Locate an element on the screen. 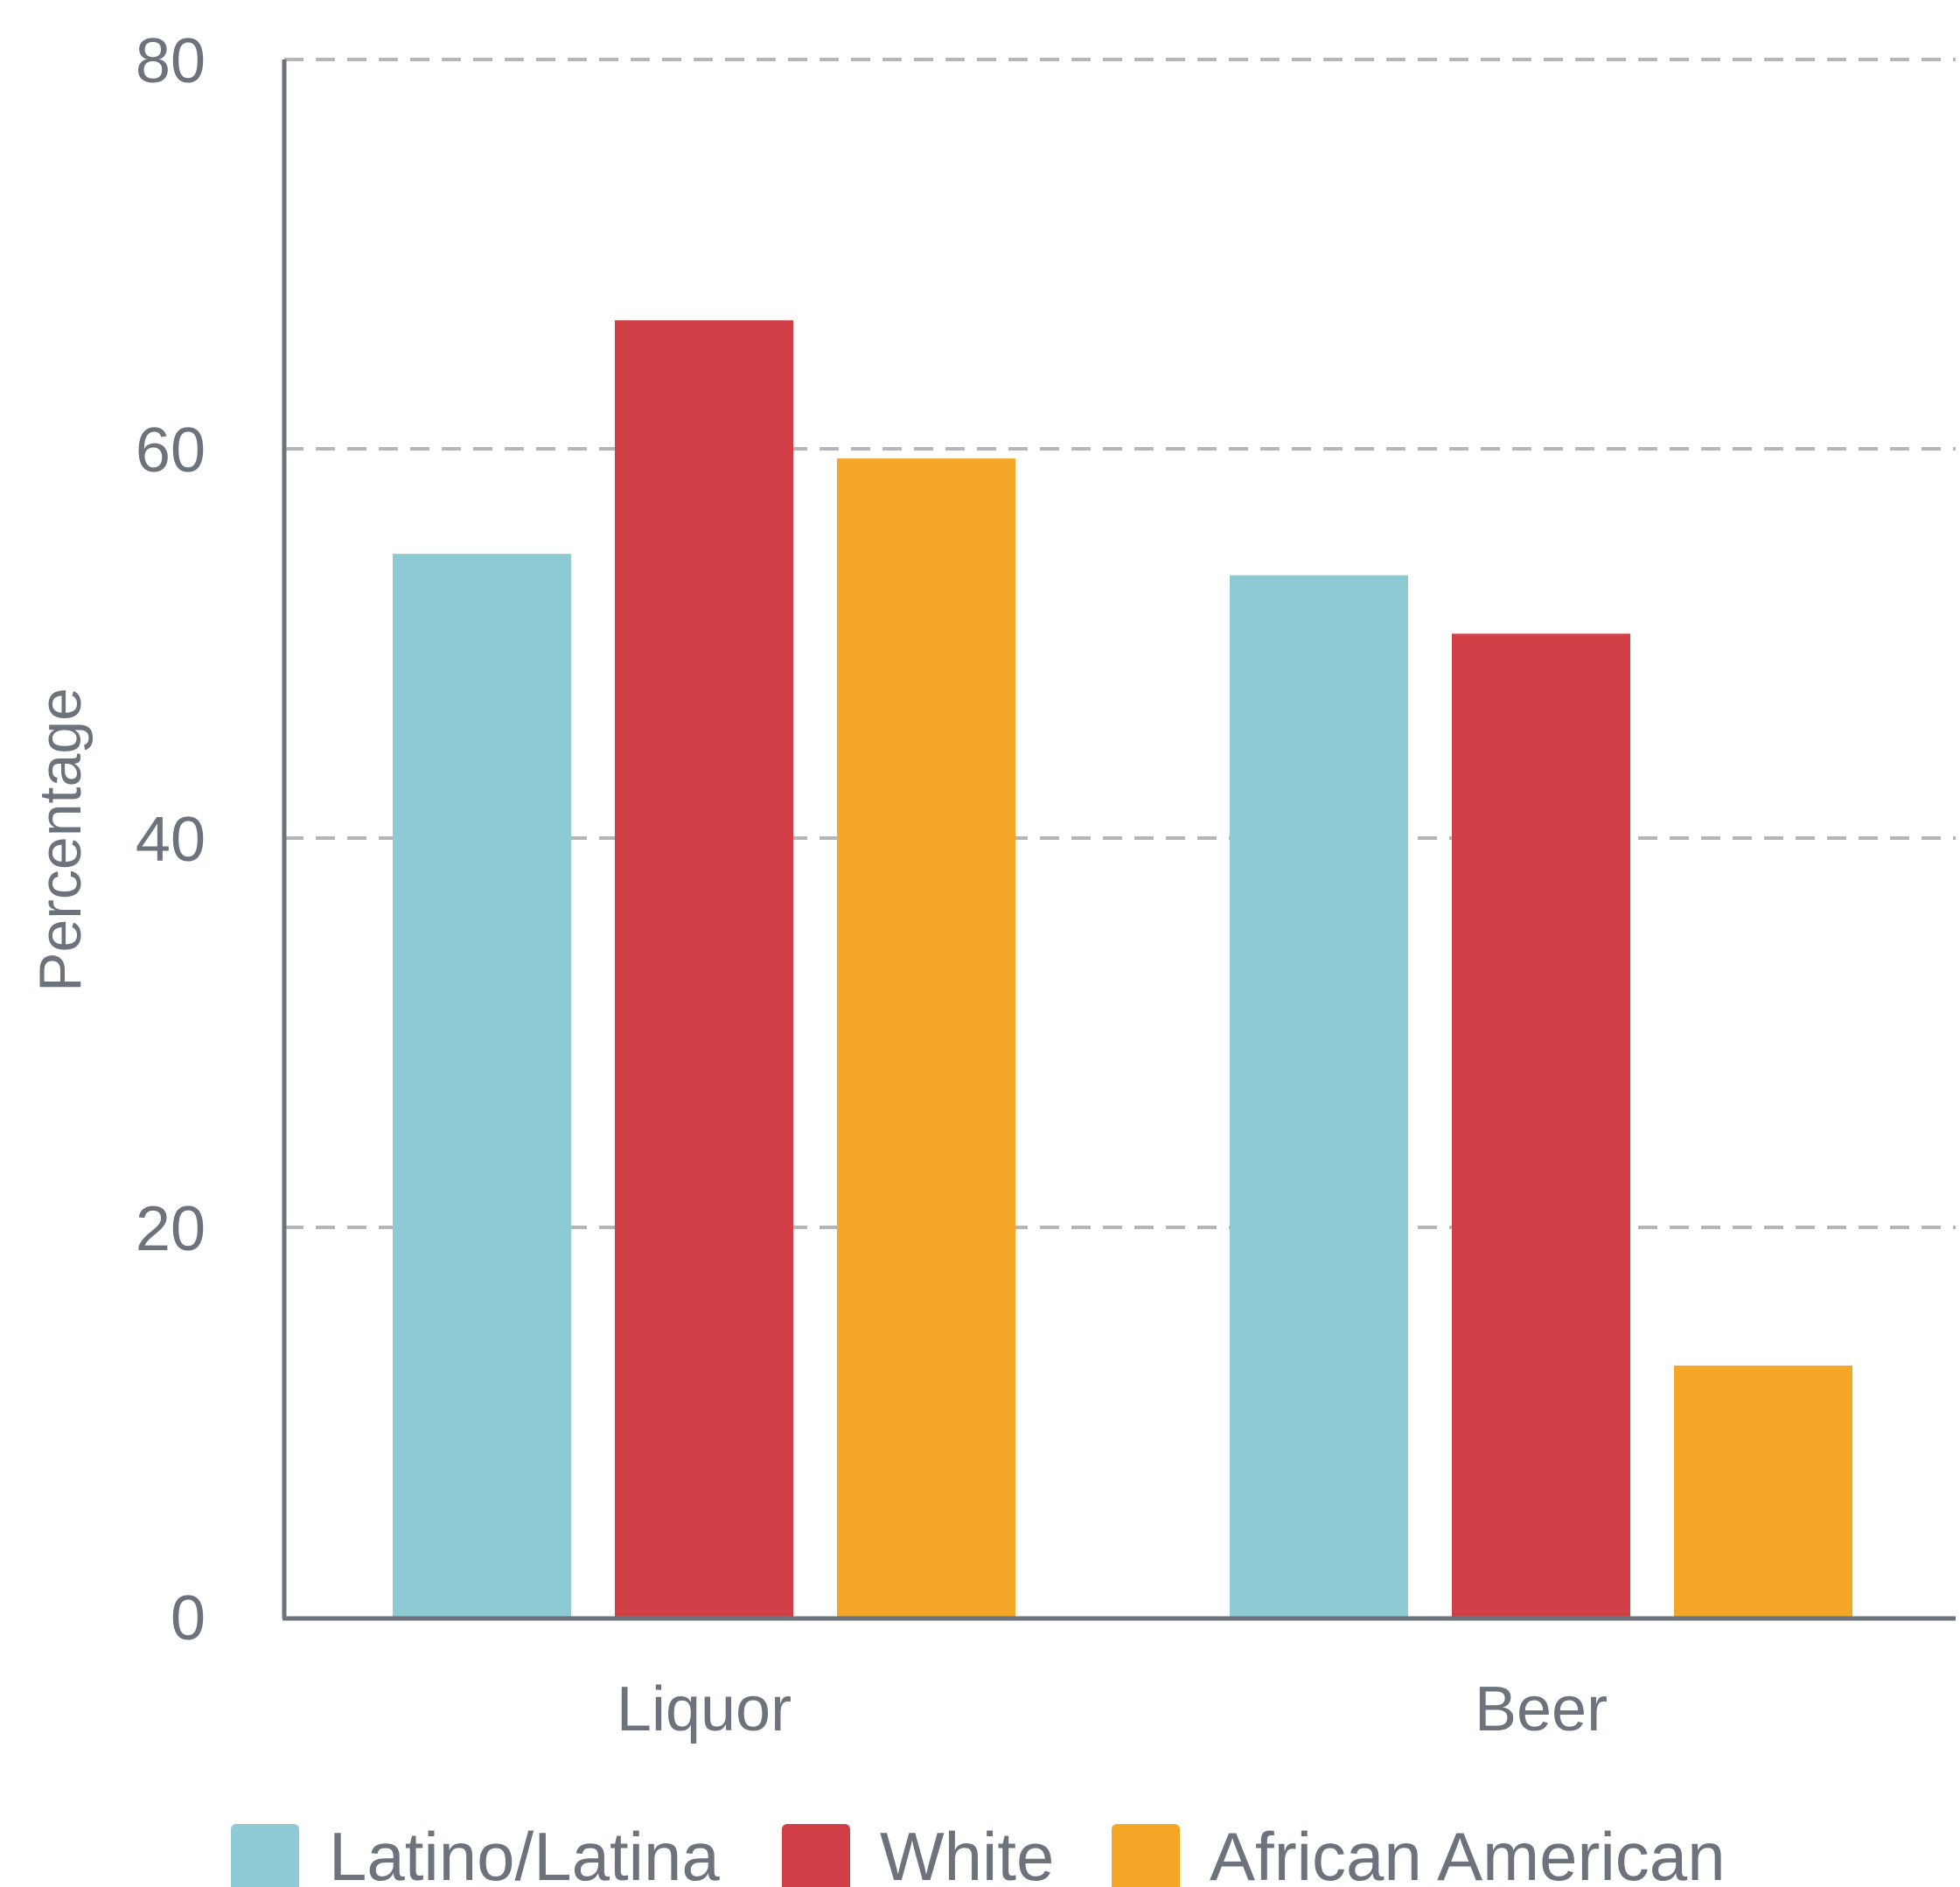 This screenshot has height=1887, width=1960. y-tick-label-80: 80 is located at coordinates (171, 61).